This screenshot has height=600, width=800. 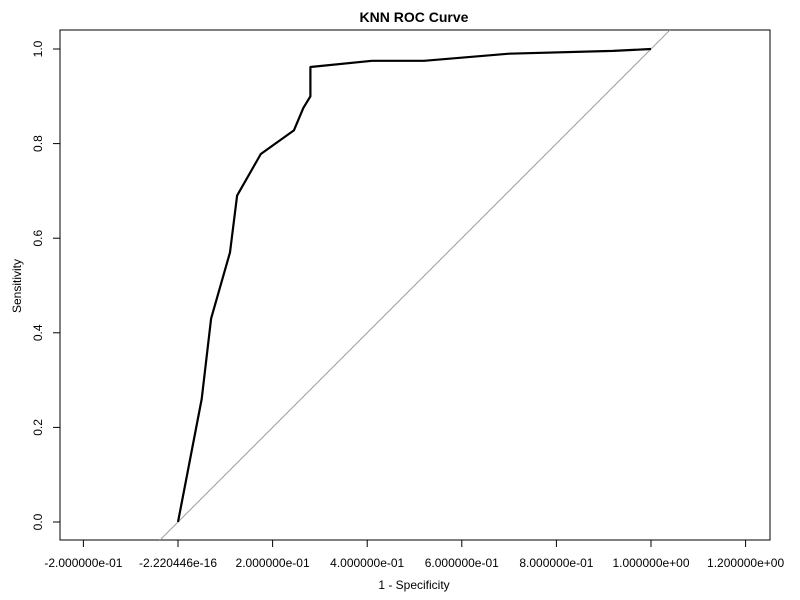 I want to click on x-tick-label: 8.000000e-01, so click(x=556, y=563).